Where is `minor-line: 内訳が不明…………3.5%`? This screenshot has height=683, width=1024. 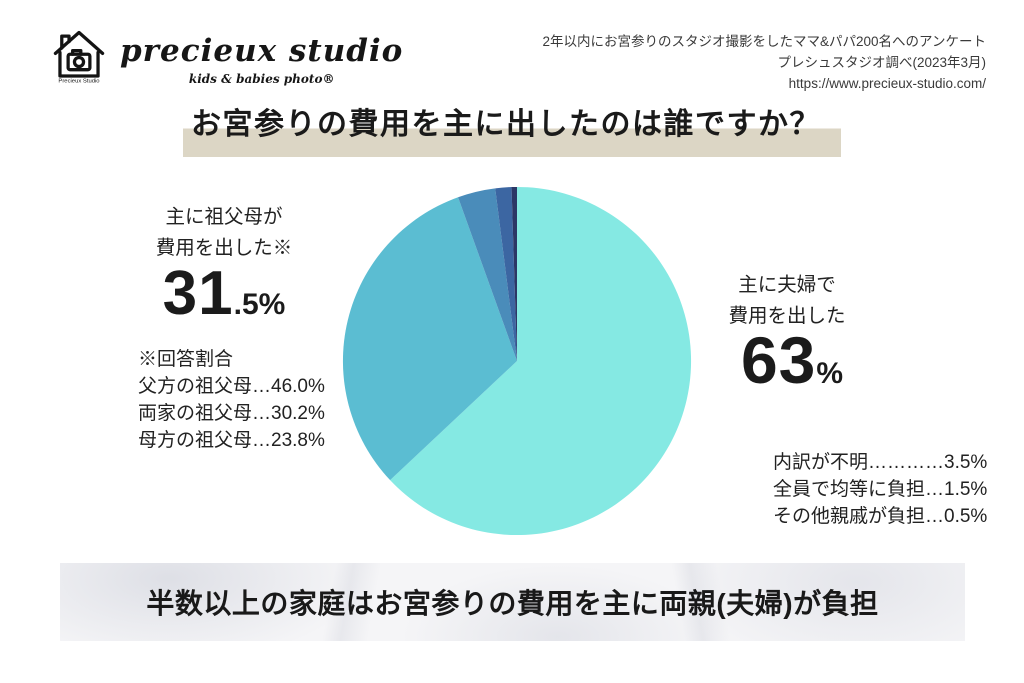
minor-line: 内訳が不明…………3.5% is located at coordinates (880, 462).